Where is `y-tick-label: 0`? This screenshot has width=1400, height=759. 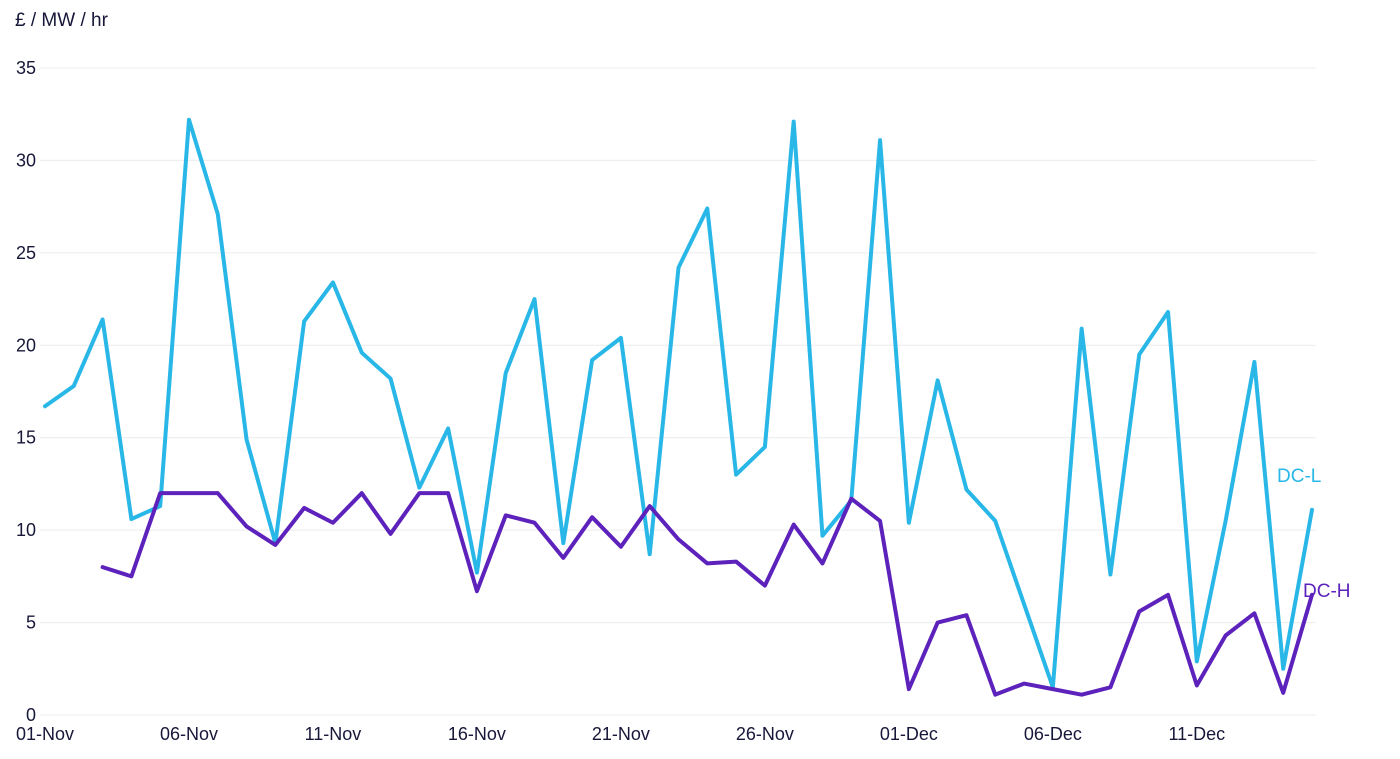 y-tick-label: 0 is located at coordinates (31, 715).